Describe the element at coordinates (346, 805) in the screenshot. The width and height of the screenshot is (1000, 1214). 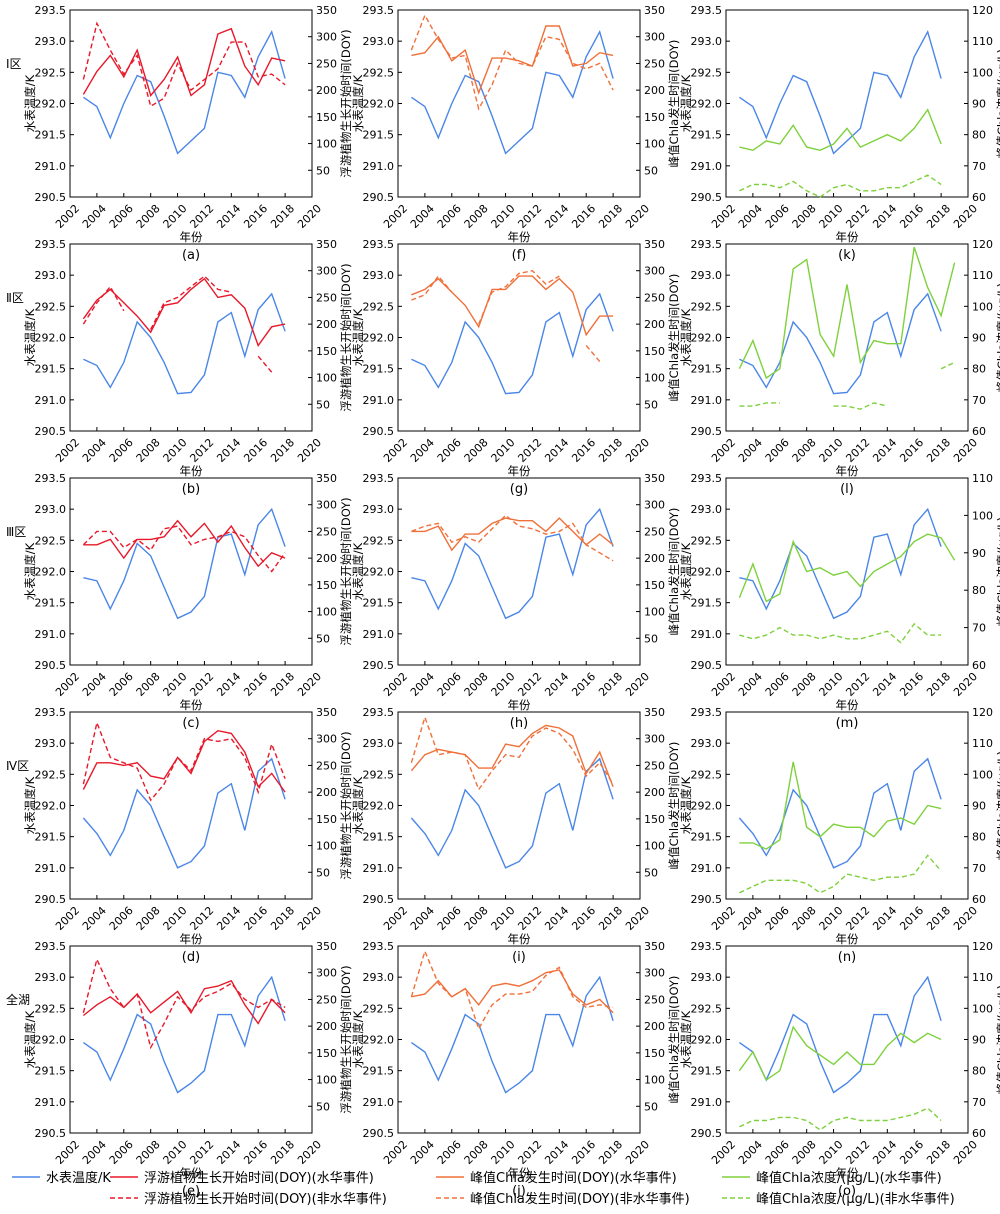
I see `right-axis-title: 浮游植物生长开始时间(DOY)` at that location.